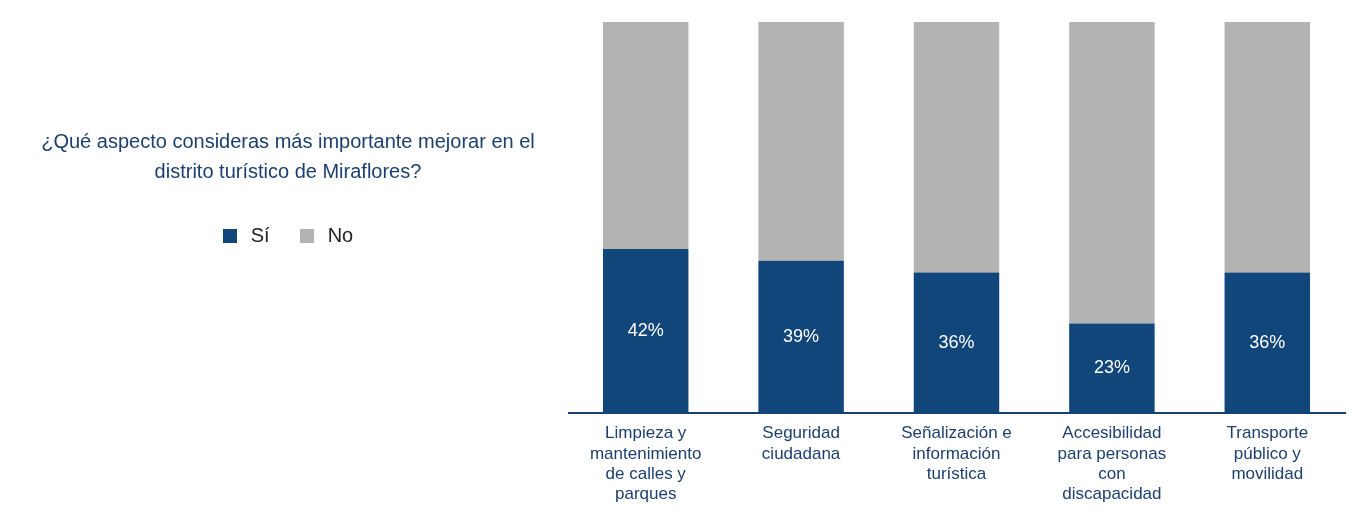 This screenshot has height=515, width=1363. I want to click on data-label: 23%, so click(1111, 367).